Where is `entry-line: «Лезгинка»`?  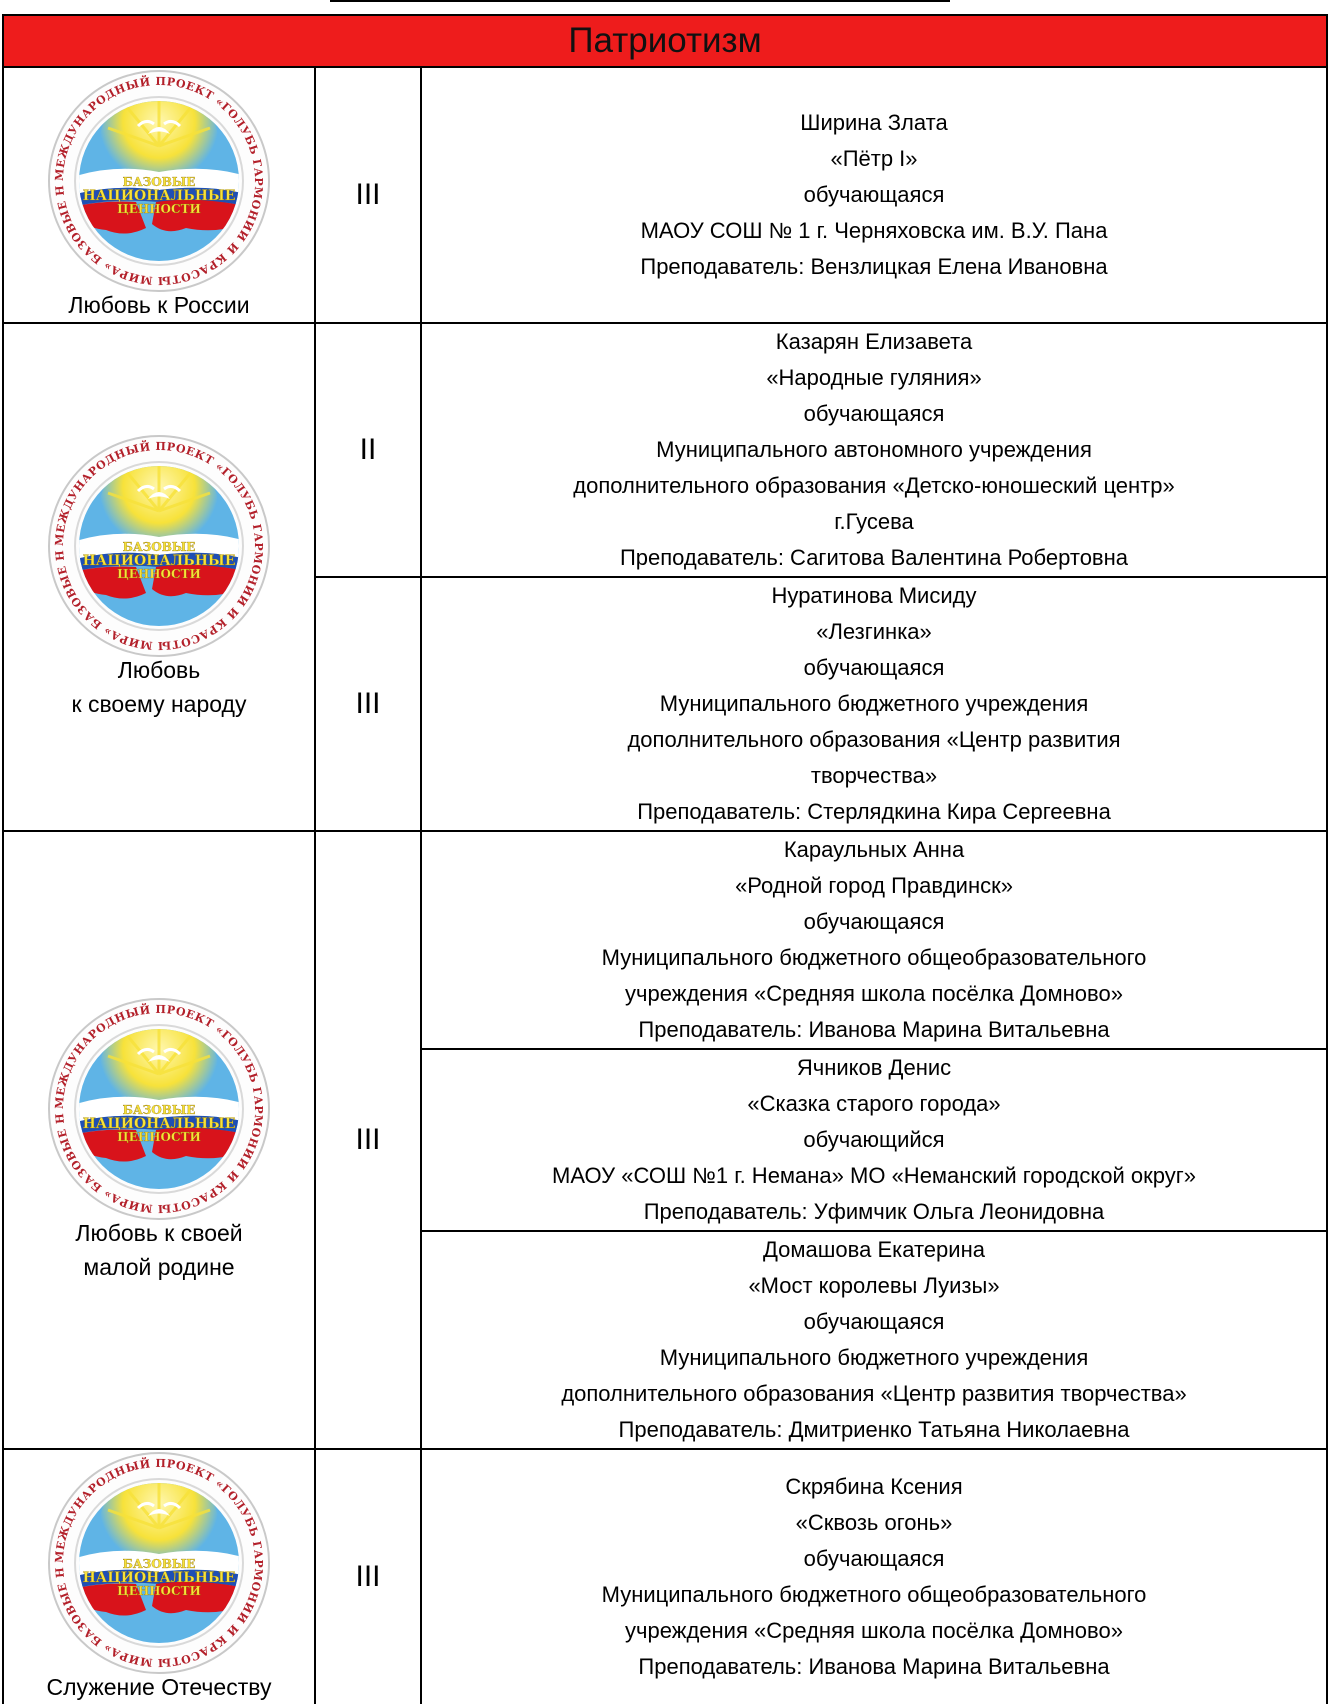 entry-line: «Лезгинка» is located at coordinates (874, 631).